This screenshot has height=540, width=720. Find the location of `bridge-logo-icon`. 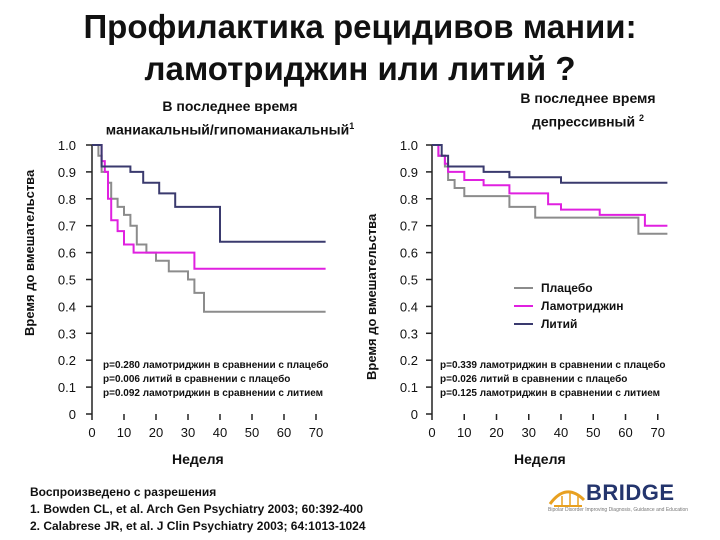

bridge-logo-icon is located at coordinates (567, 498).